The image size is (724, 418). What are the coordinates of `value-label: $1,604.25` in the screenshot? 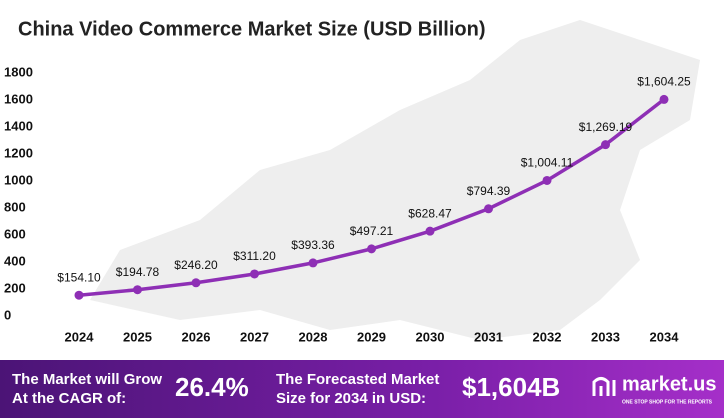 It's located at (664, 82).